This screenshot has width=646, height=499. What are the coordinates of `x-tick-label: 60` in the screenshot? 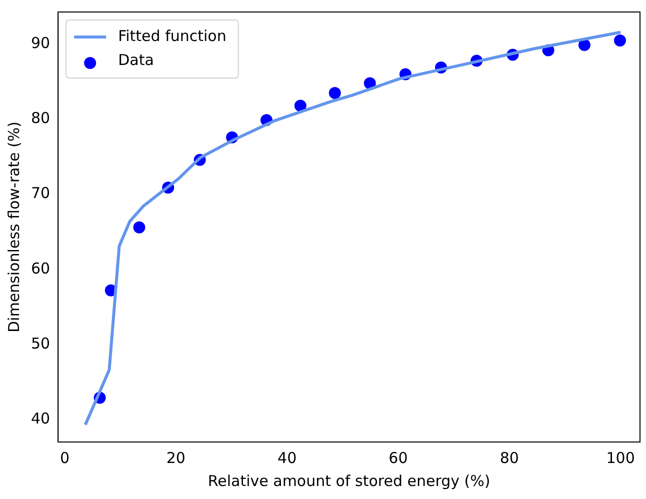 It's located at (398, 457).